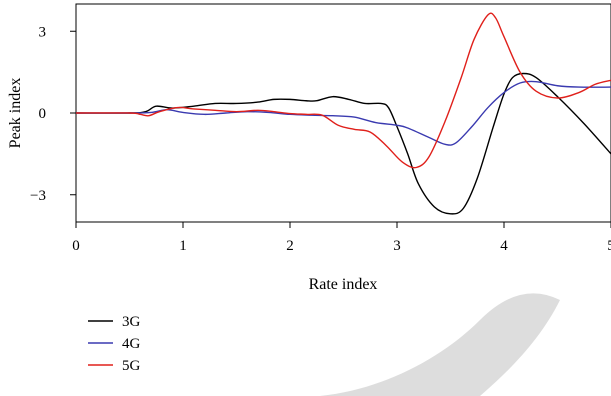  Describe the element at coordinates (131, 366) in the screenshot. I see `legend-label-5g: 5G` at that location.